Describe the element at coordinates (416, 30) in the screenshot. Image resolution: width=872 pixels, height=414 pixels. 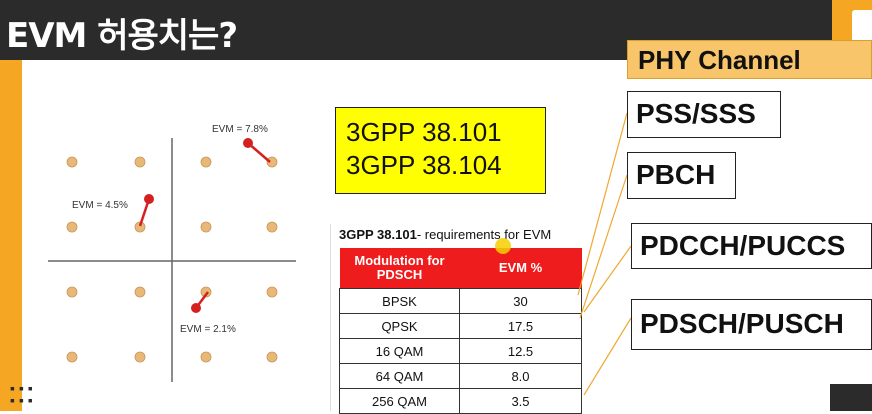
I see `title-bar: EVM 허용치는?` at that location.